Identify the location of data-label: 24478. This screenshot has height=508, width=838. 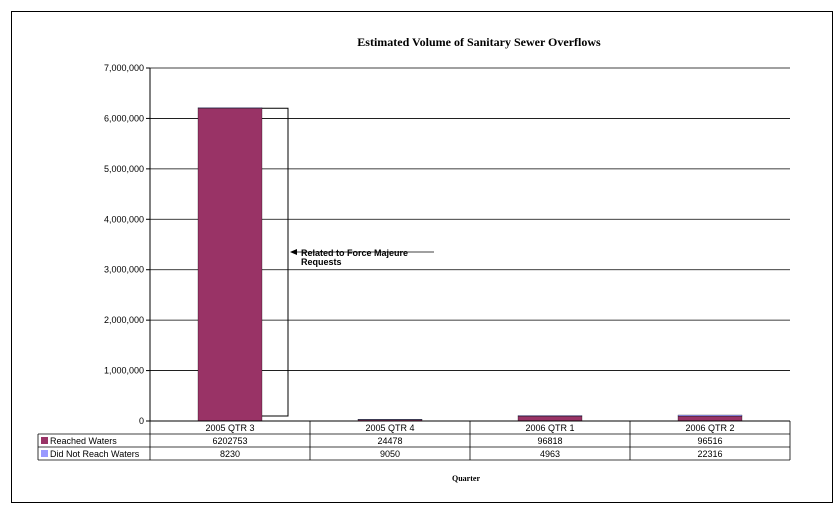
(389, 441).